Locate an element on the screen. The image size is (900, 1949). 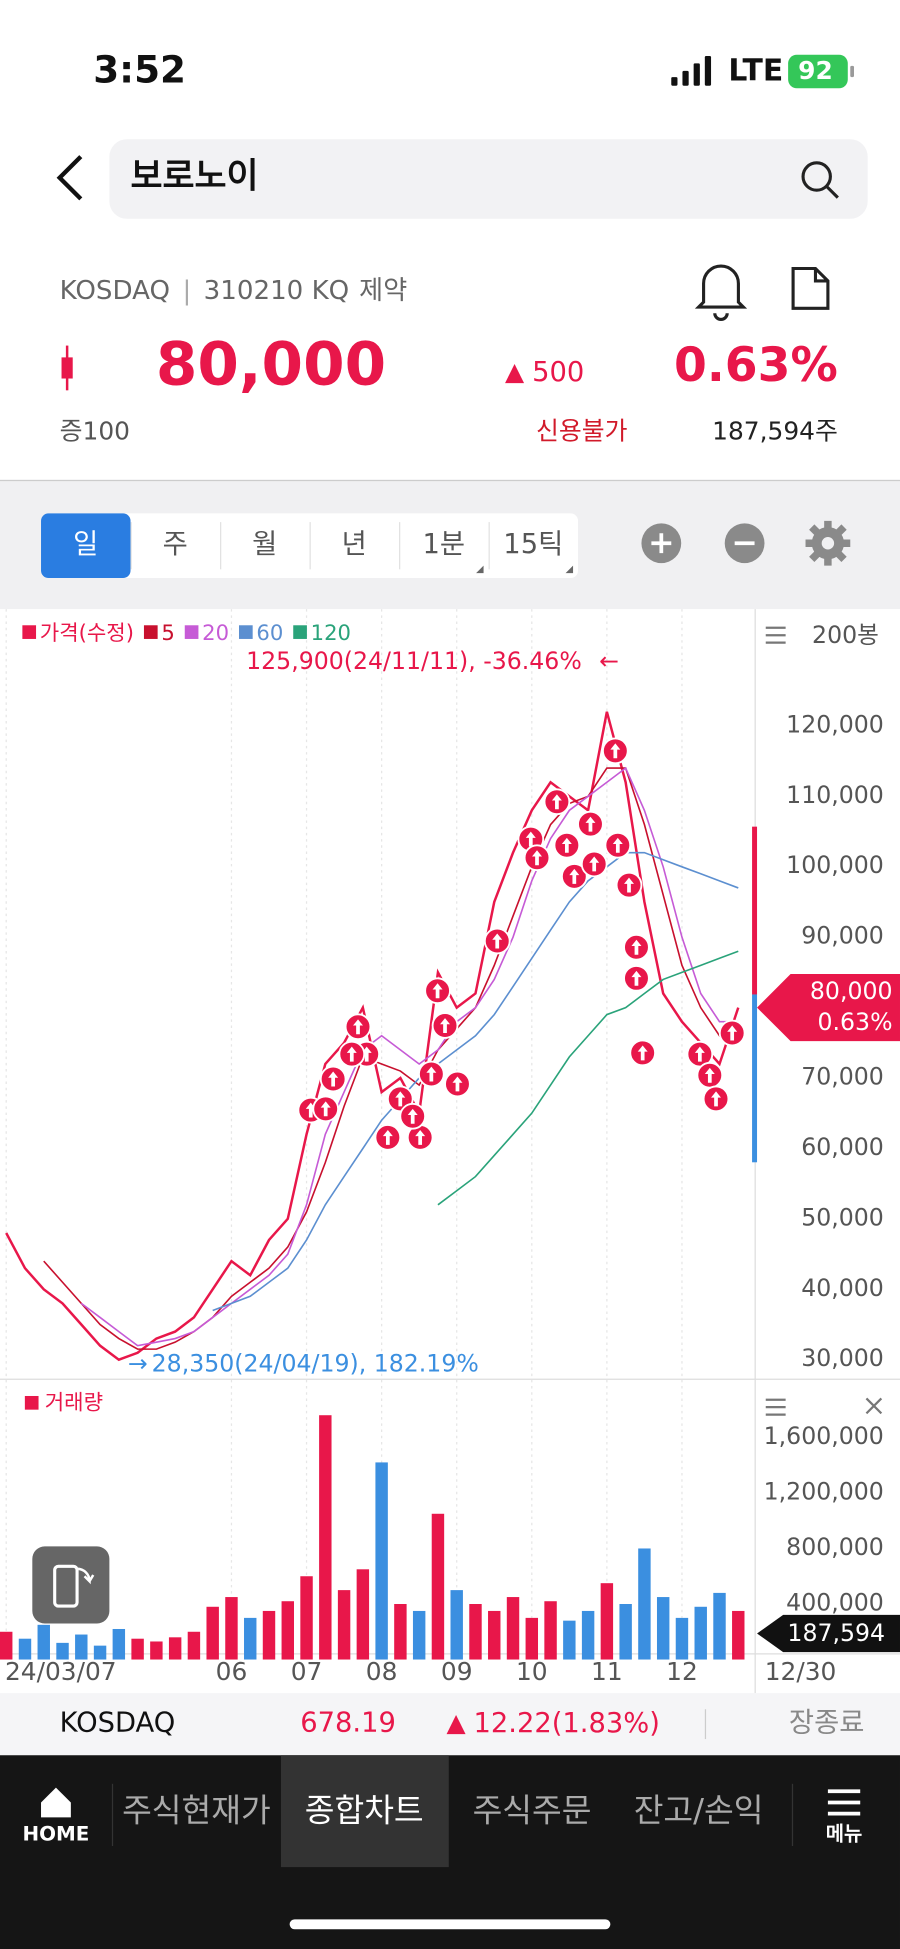
nav-item: 주식현재가 is located at coordinates (196, 1810).